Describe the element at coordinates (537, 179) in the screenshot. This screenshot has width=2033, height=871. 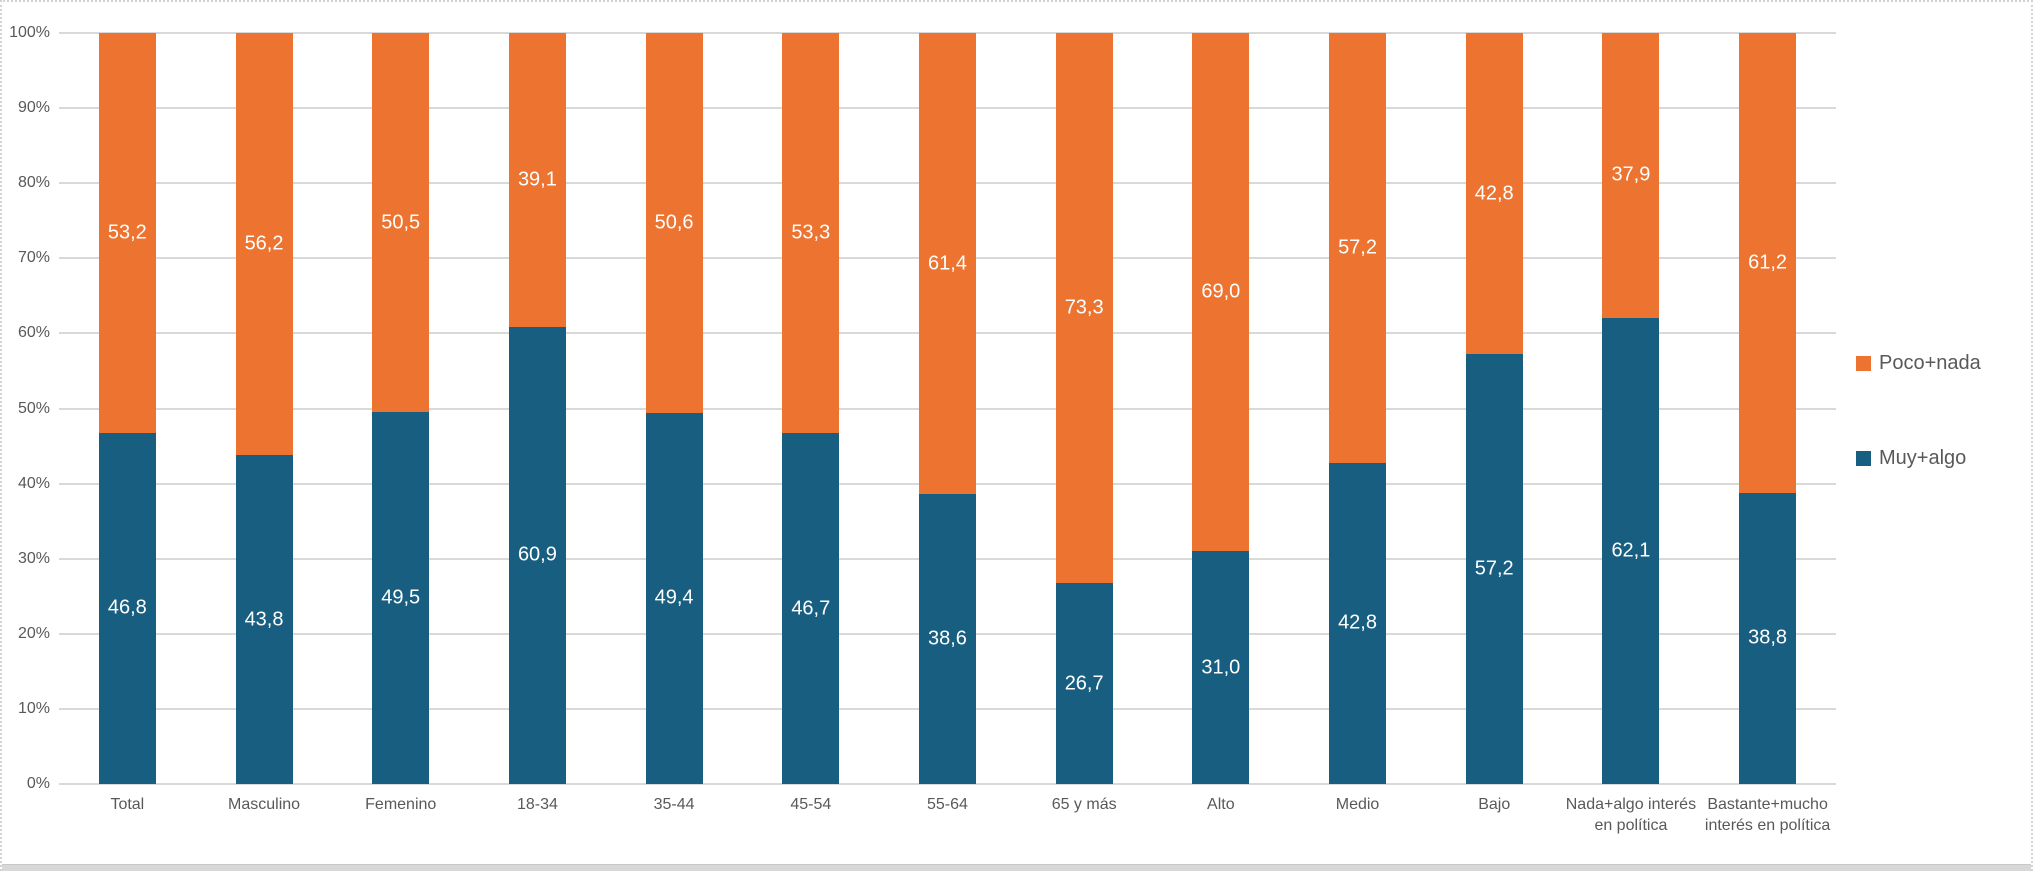
I see `value-label-poco-nada: 39,1` at that location.